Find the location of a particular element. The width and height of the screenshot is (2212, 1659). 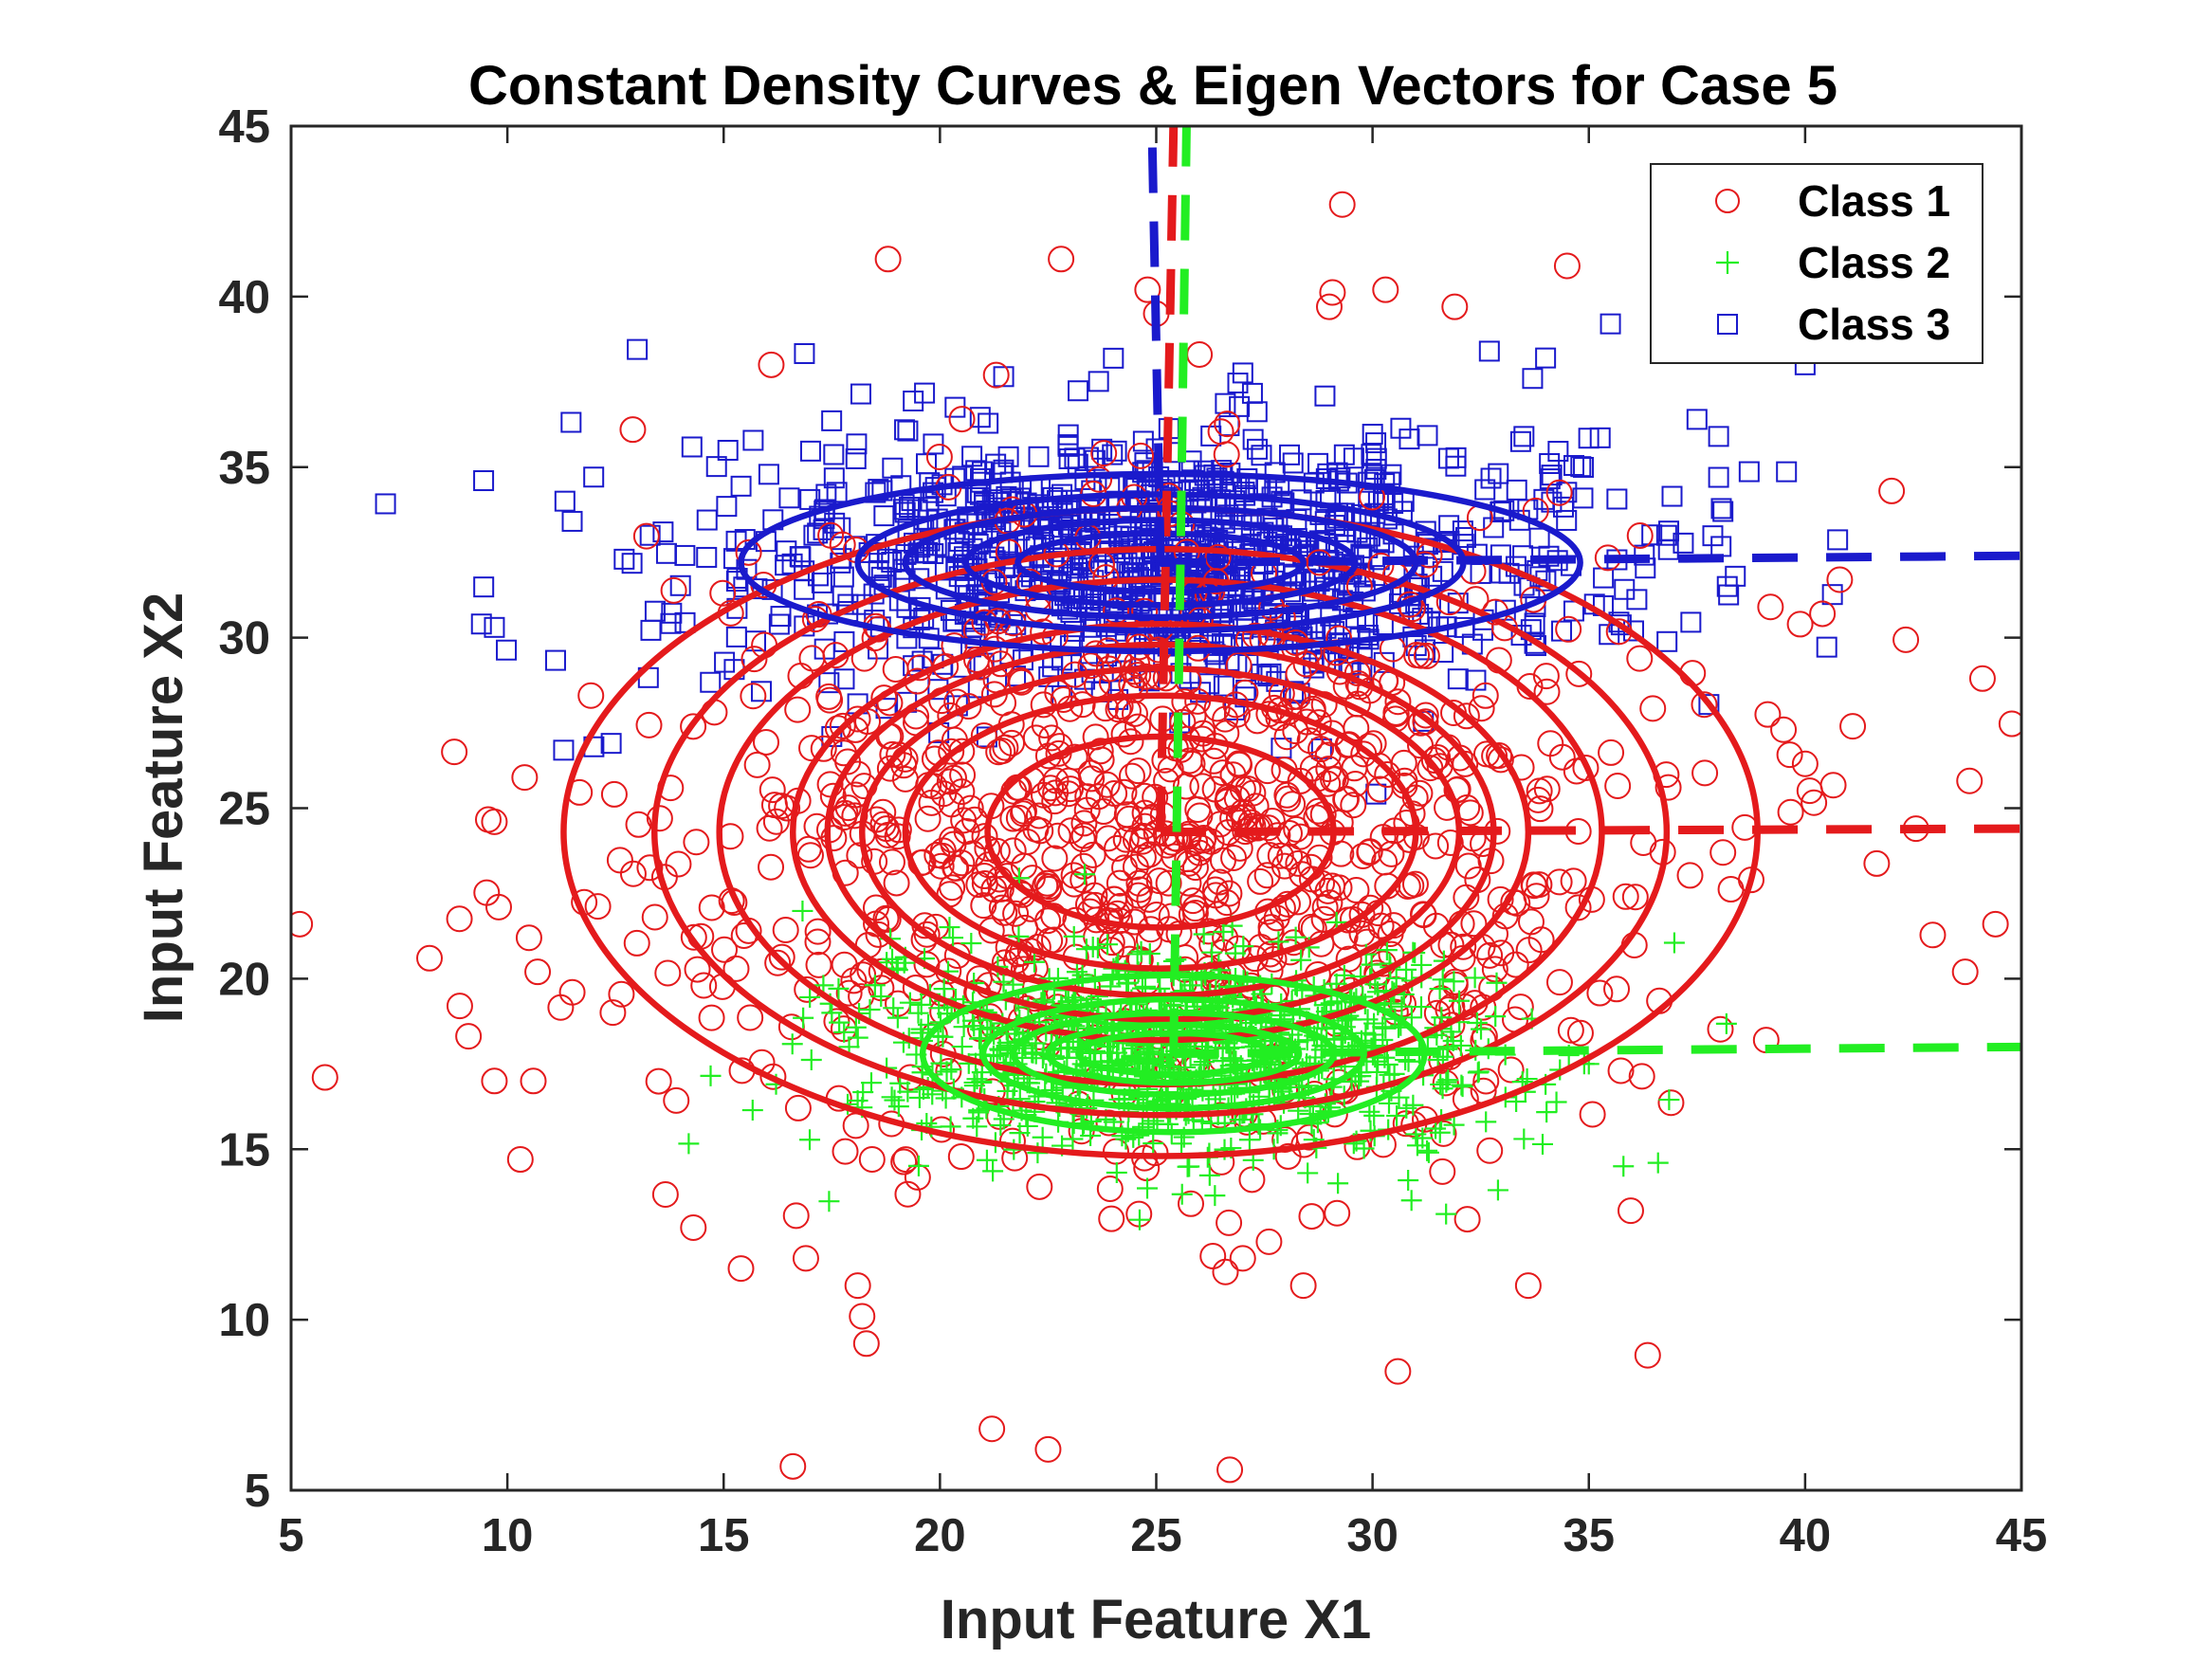

x-tick-label: 25 is located at coordinates (1156, 1535).